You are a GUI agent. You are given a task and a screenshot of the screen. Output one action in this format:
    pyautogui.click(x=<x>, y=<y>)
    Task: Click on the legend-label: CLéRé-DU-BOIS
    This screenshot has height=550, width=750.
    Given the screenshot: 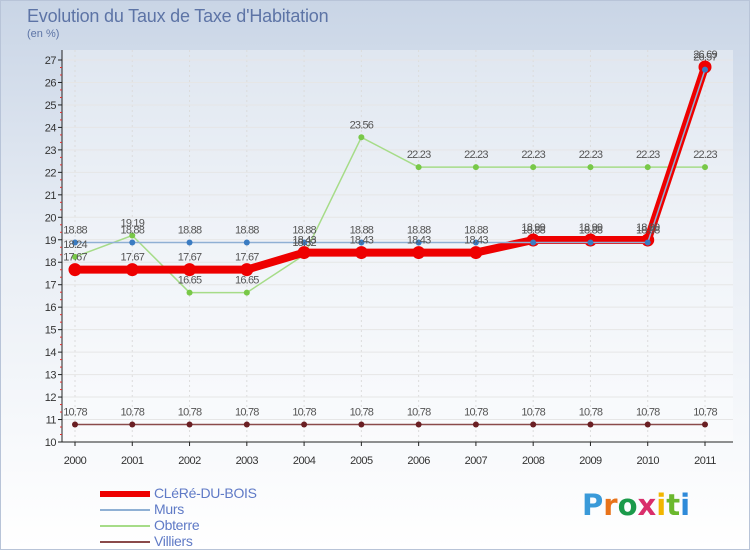 What is the action you would take?
    pyautogui.click(x=205, y=493)
    